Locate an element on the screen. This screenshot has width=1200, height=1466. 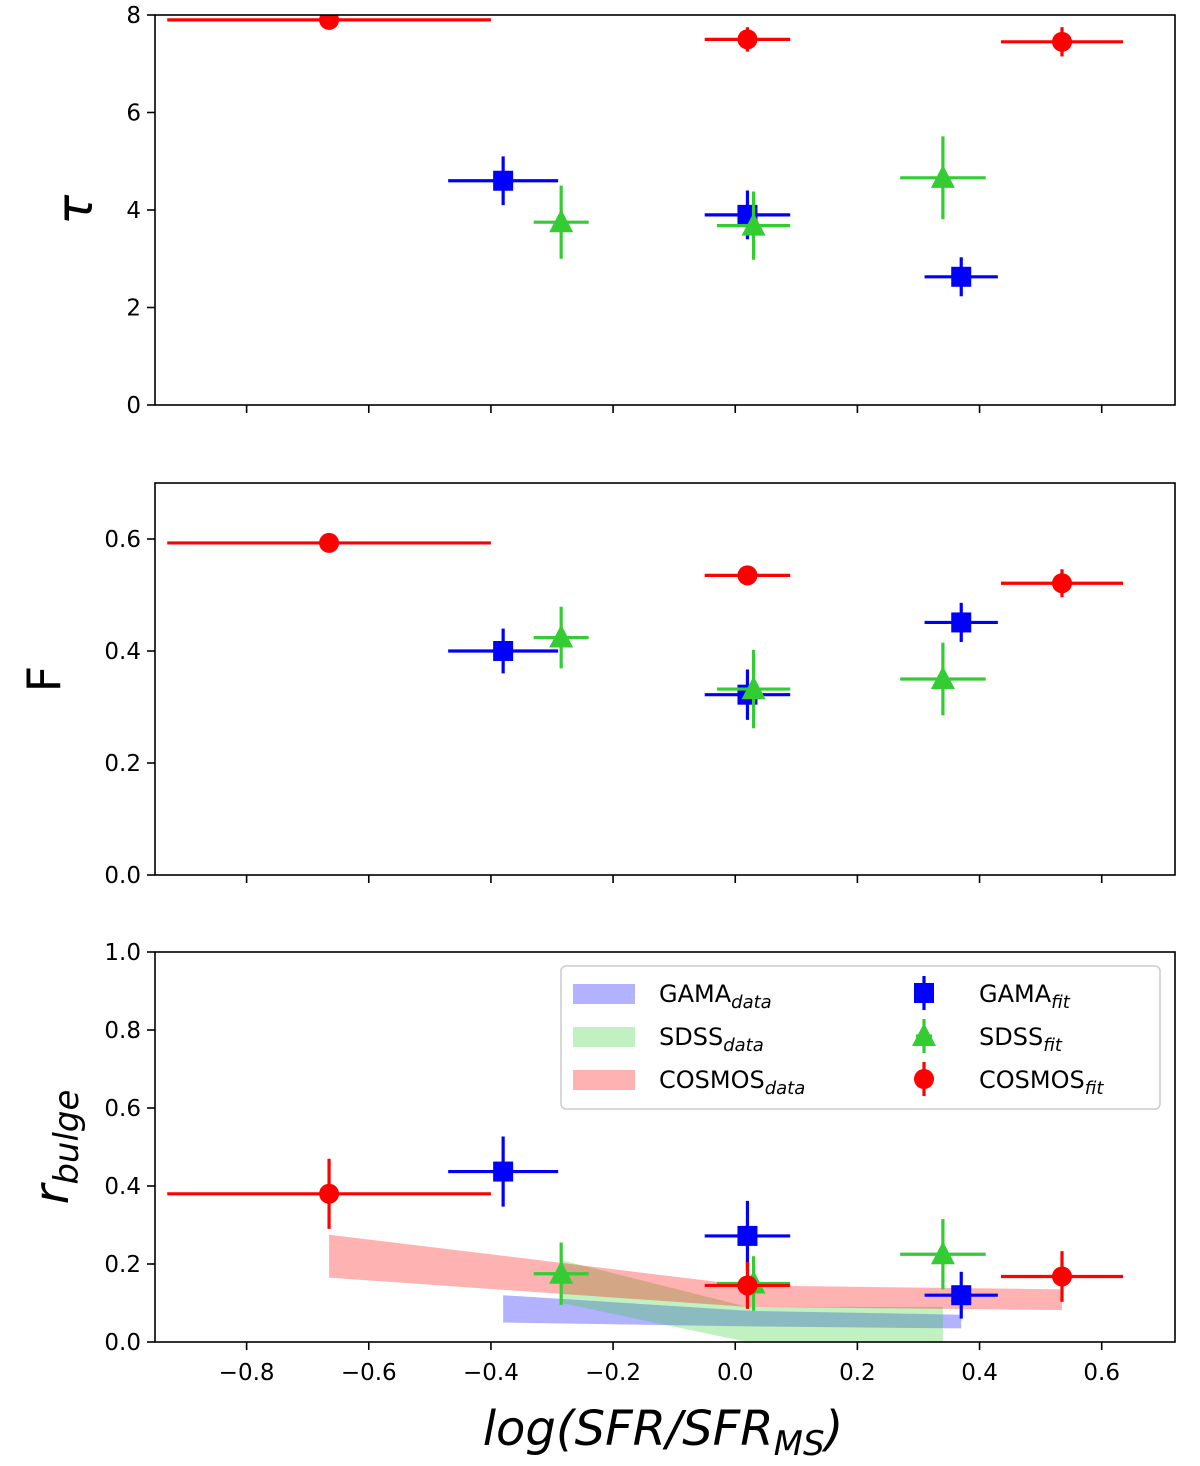
legend-swatch-sdss-data is located at coordinates (604, 1037).